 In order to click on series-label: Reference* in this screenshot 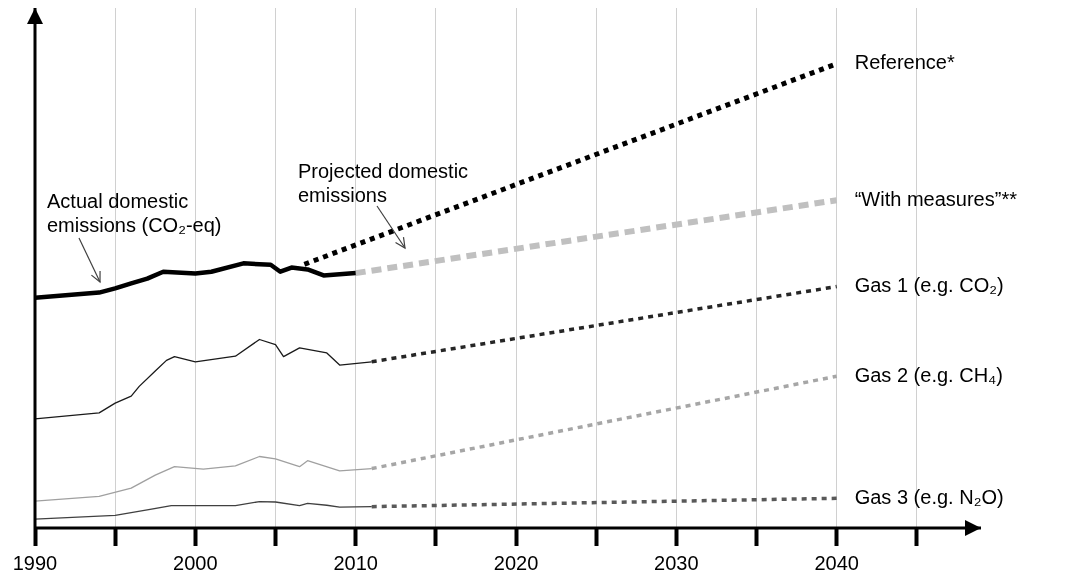, I will do `click(904, 62)`.